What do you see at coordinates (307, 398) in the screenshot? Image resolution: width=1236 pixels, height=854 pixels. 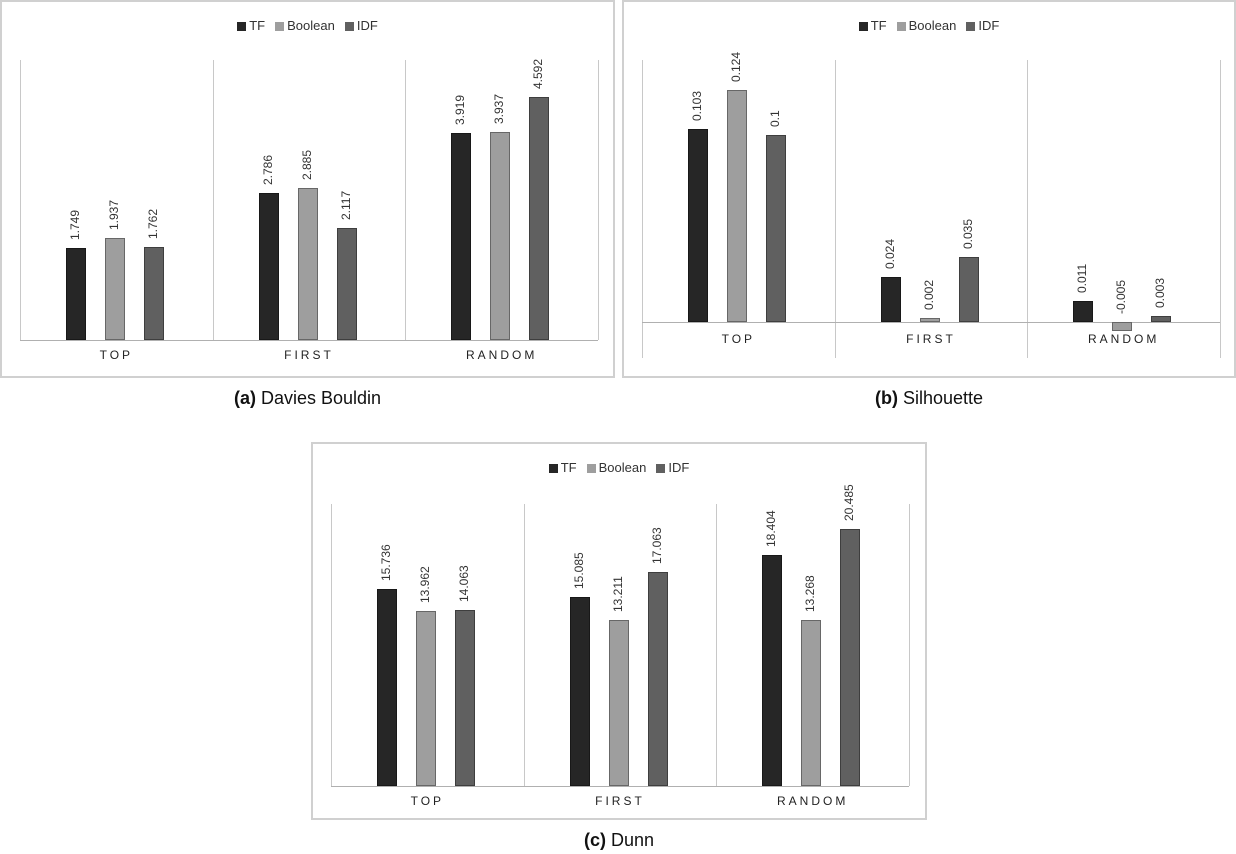 I see `caption-davies-bouldin: (a) Davies Bouldin` at bounding box center [307, 398].